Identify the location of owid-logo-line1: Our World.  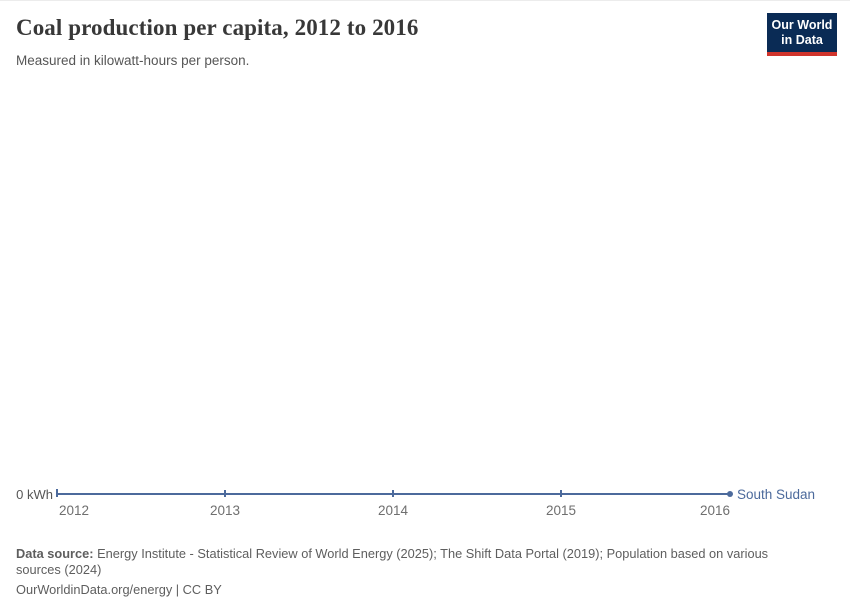
(802, 24).